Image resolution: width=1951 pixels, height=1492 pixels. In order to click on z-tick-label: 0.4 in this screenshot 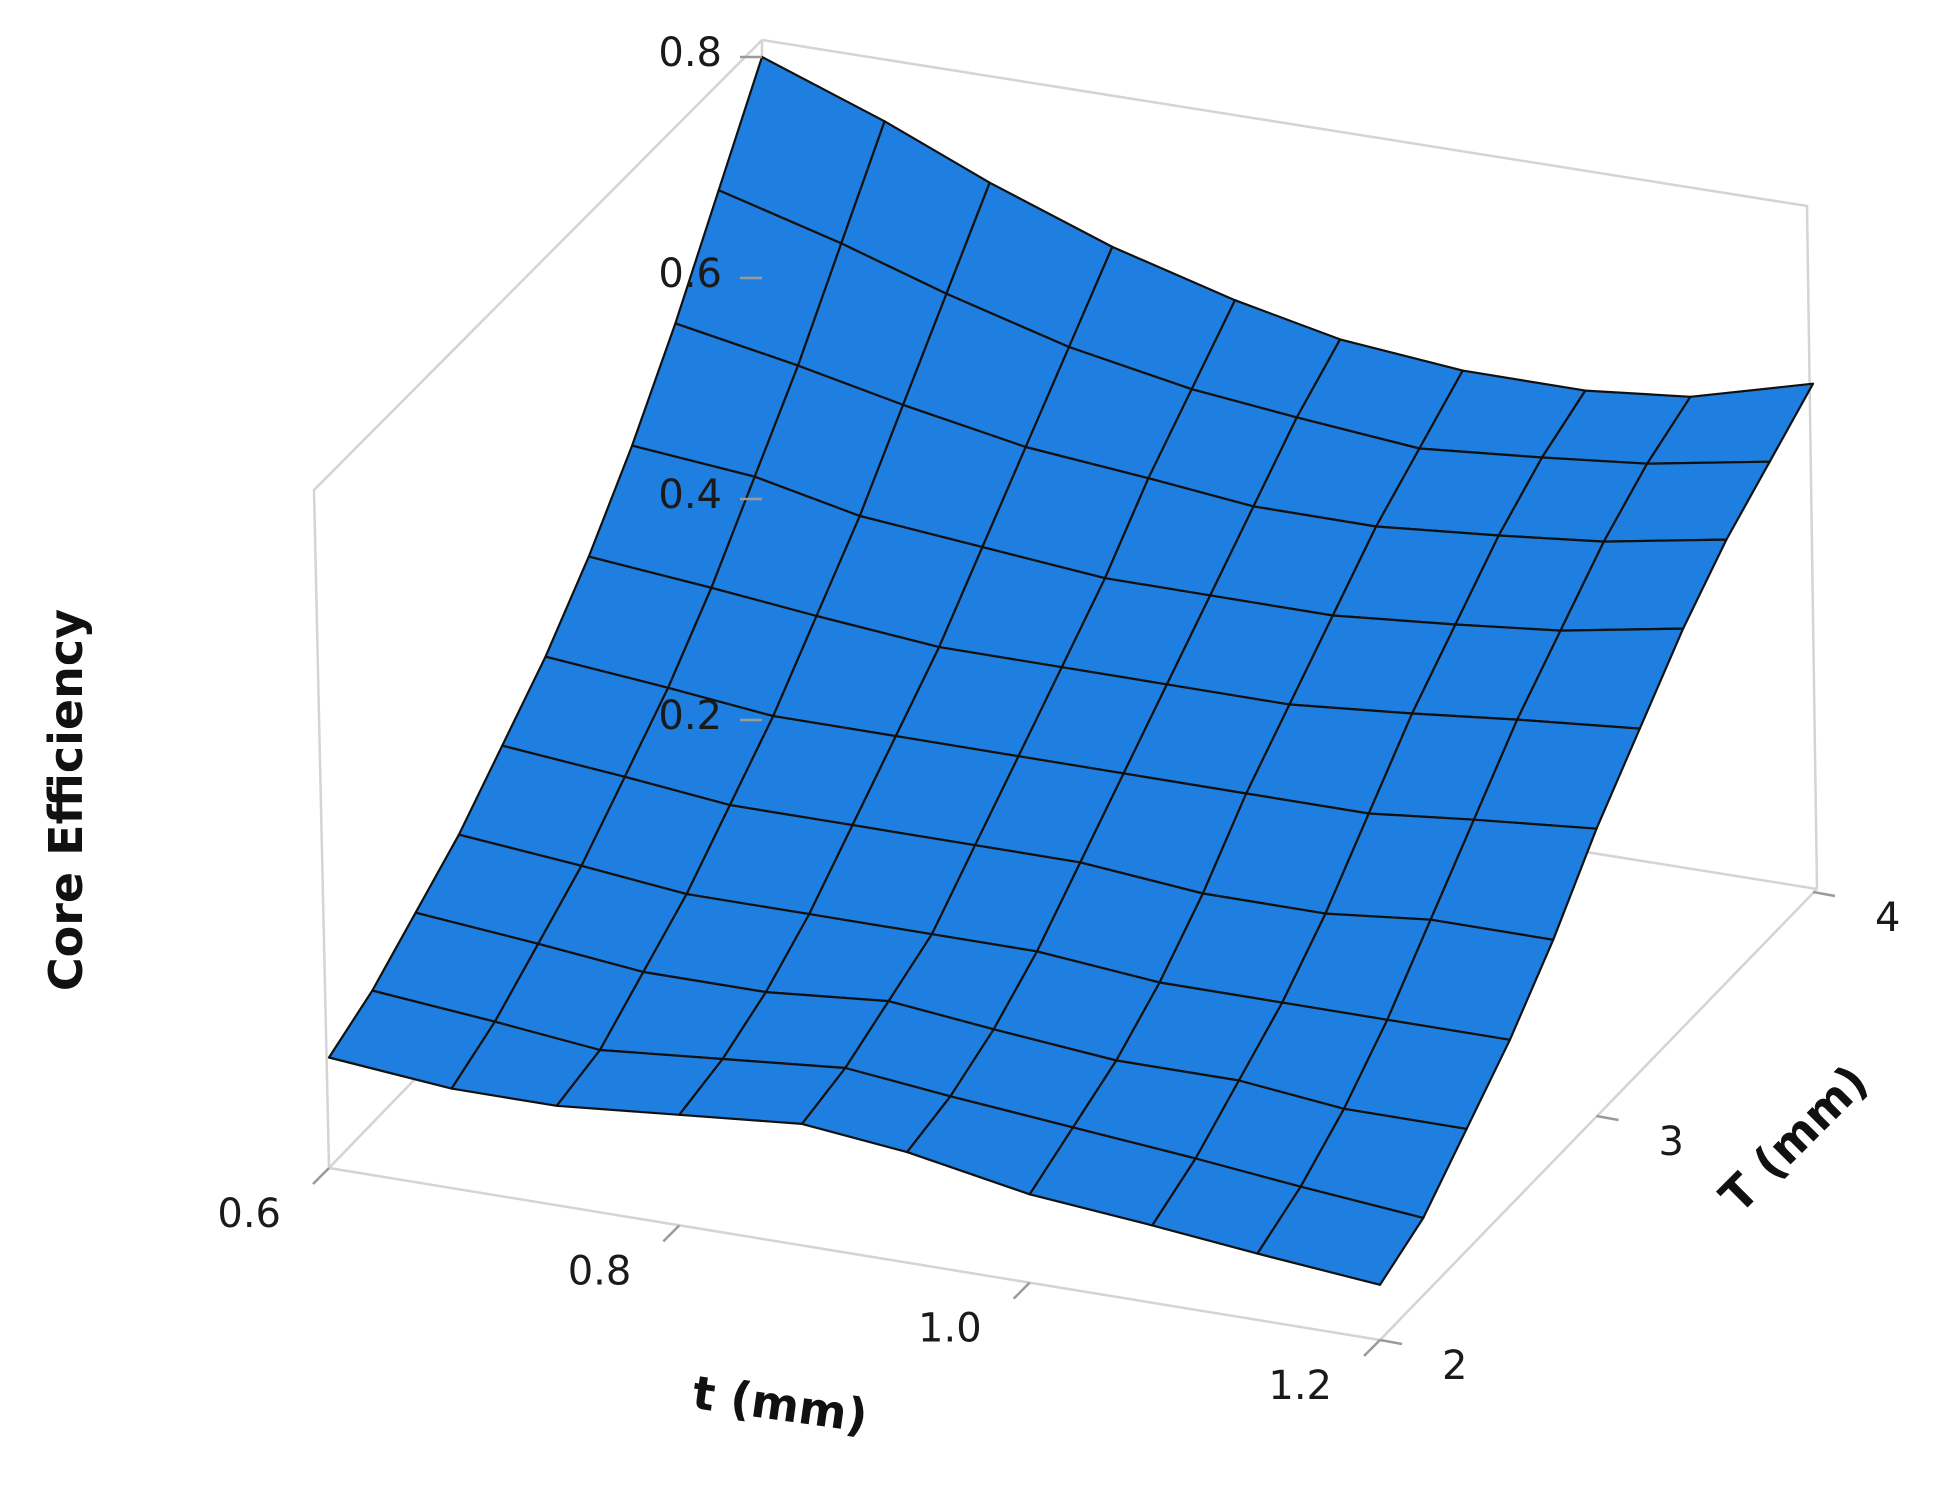, I will do `click(690, 495)`.